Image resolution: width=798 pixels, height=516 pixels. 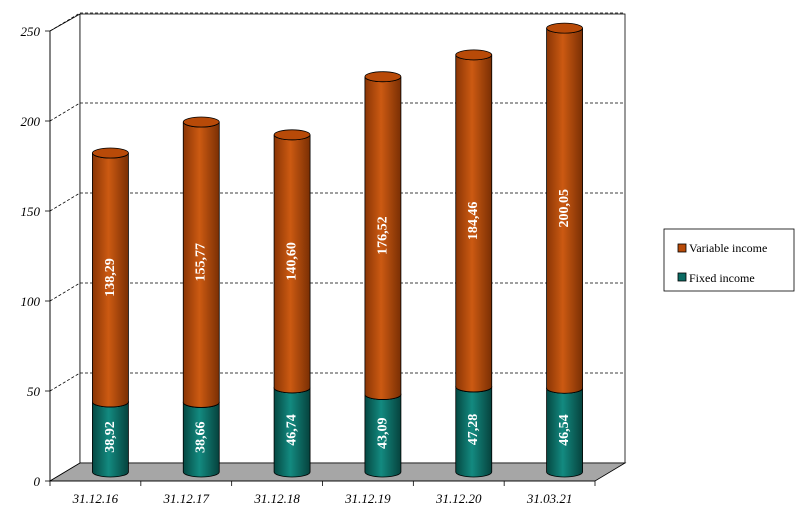 I want to click on data-label-variable-income: 200,05, so click(x=564, y=208).